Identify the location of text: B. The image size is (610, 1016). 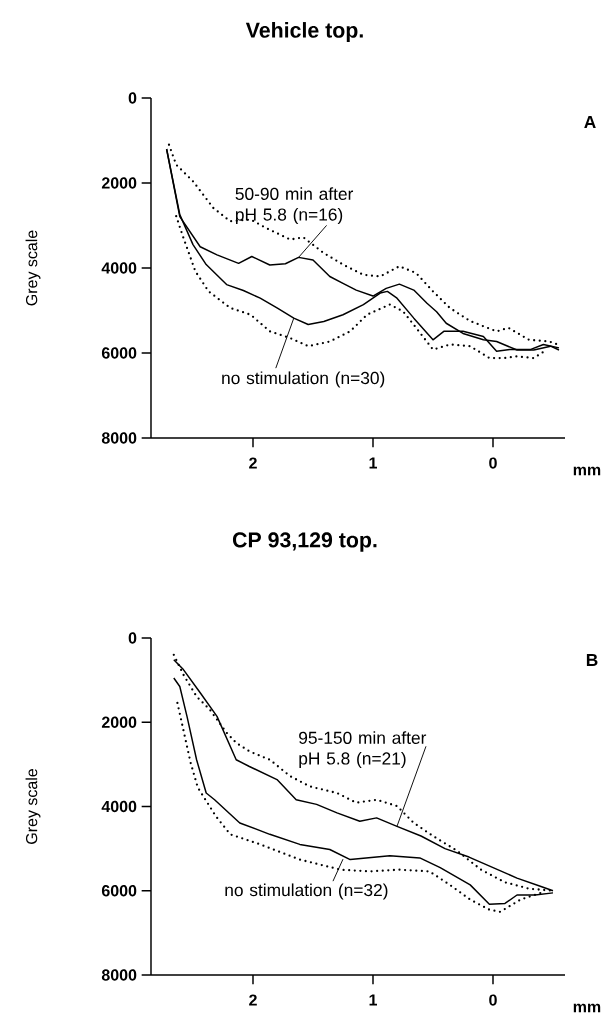
(592, 660).